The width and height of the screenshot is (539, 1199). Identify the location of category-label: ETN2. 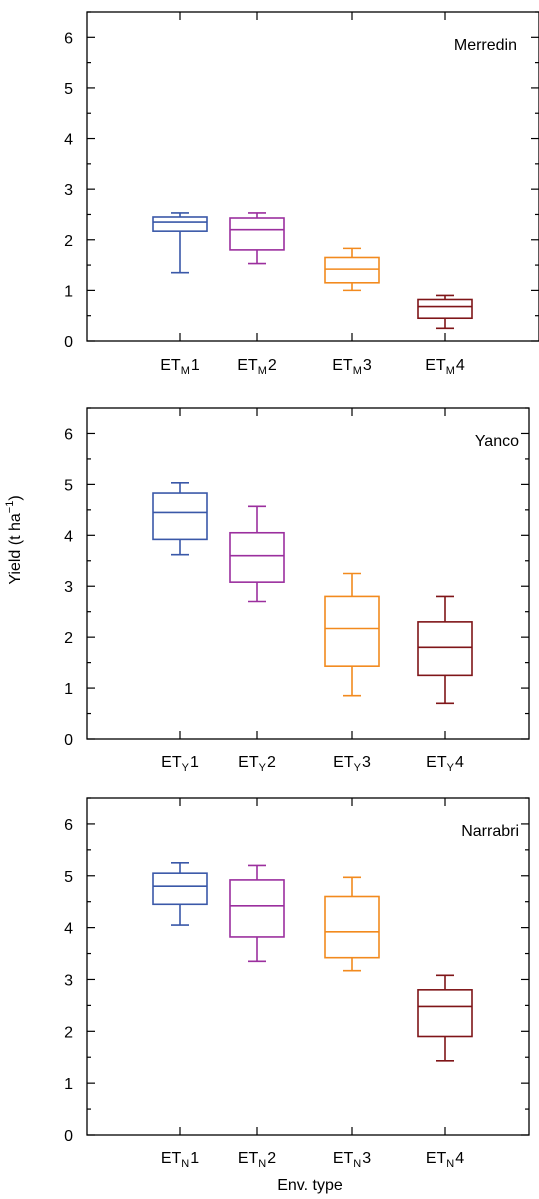
(257, 1160).